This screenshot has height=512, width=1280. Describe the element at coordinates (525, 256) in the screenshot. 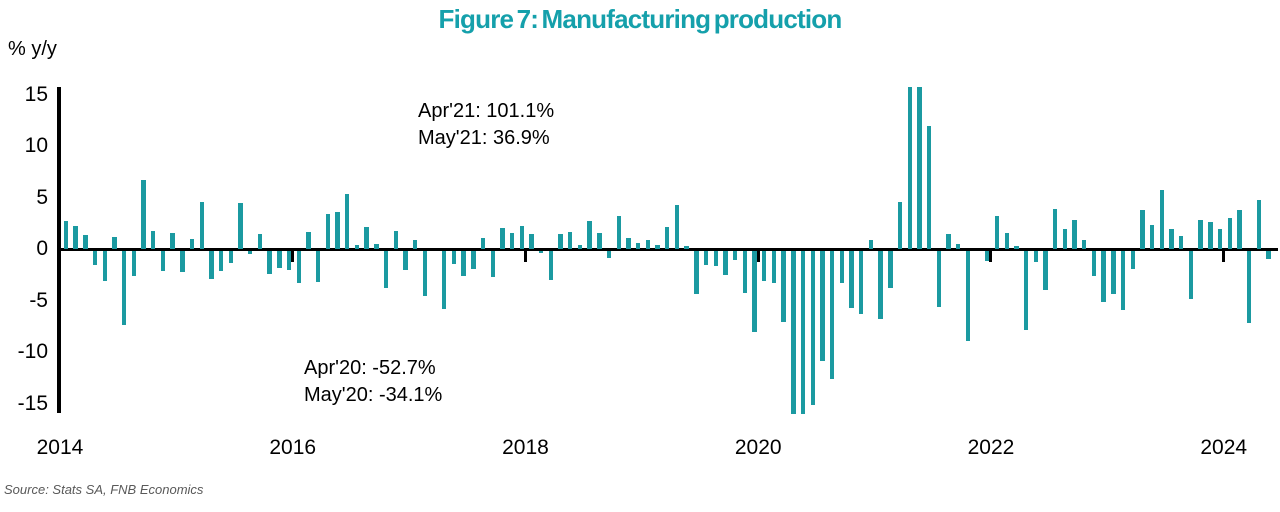

I see `x-tick-2018` at that location.